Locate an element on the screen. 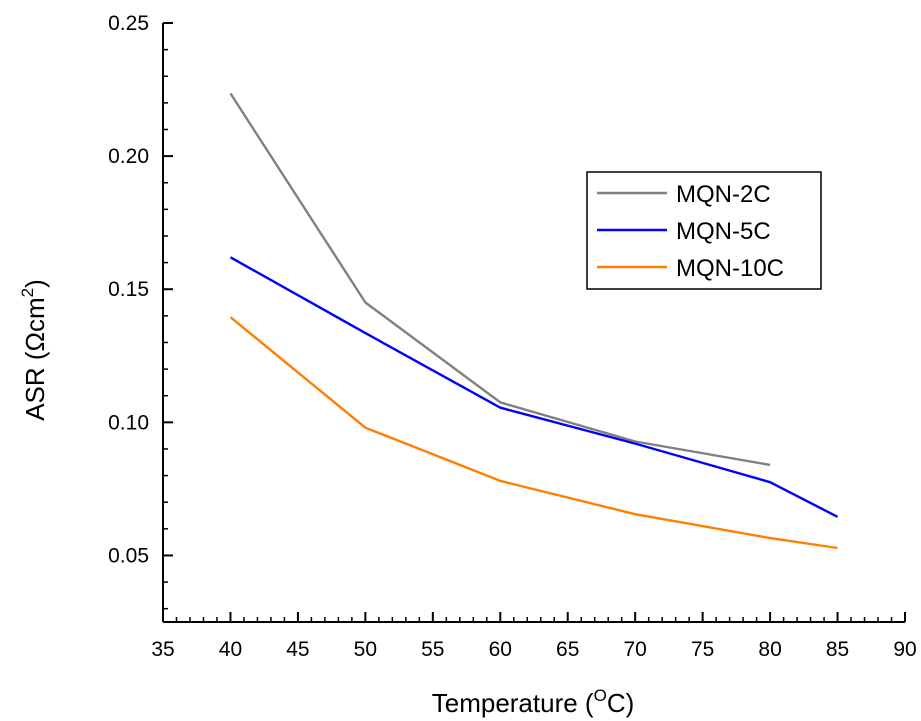 The width and height of the screenshot is (921, 721). y-tick-label: 0.05 is located at coordinates (128, 555).